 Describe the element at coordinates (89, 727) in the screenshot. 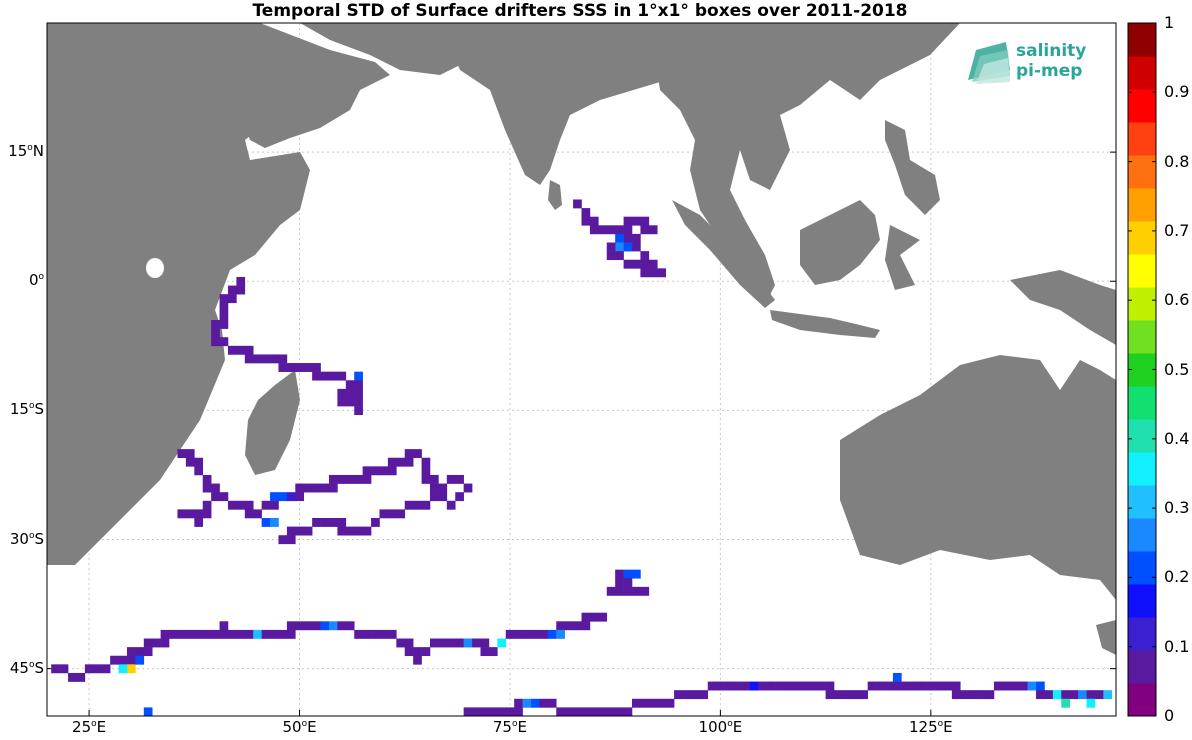

I see `lon-tick-label: 25oE` at that location.